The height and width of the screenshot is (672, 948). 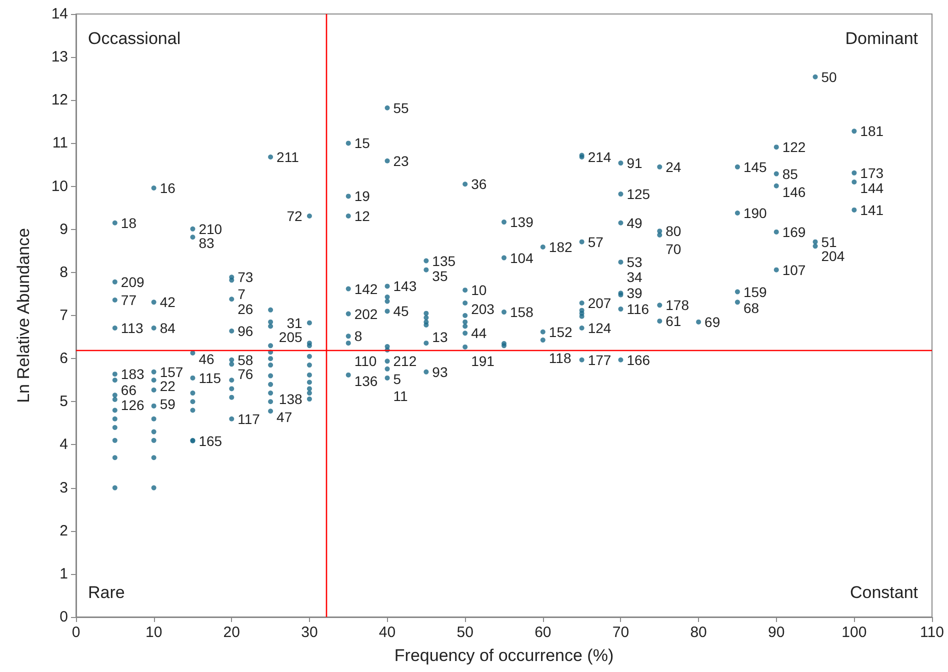 I want to click on annotation: 93, so click(x=440, y=372).